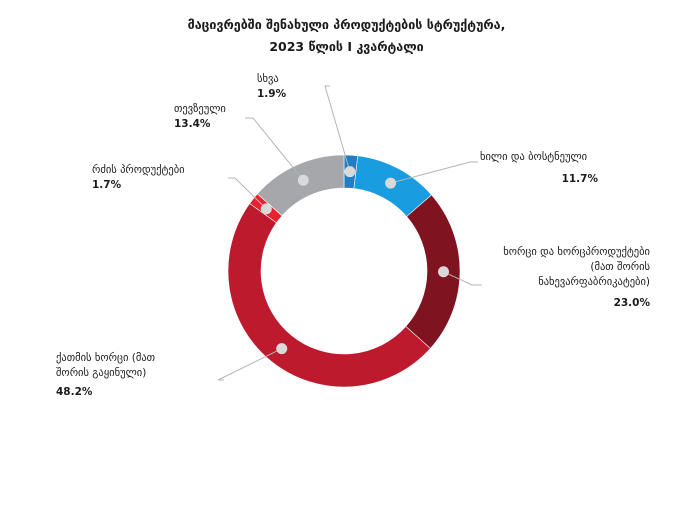 The height and width of the screenshot is (508, 693). Describe the element at coordinates (107, 185) in the screenshot. I see `label-dairy-value: 1.7%` at that location.